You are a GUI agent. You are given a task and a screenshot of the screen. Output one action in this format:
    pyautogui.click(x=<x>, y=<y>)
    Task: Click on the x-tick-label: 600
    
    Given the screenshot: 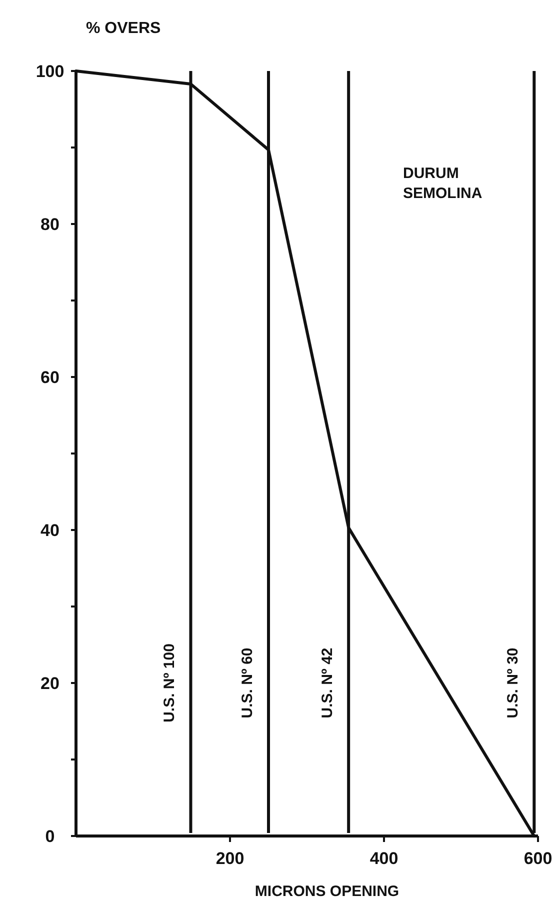 What is the action you would take?
    pyautogui.click(x=538, y=858)
    